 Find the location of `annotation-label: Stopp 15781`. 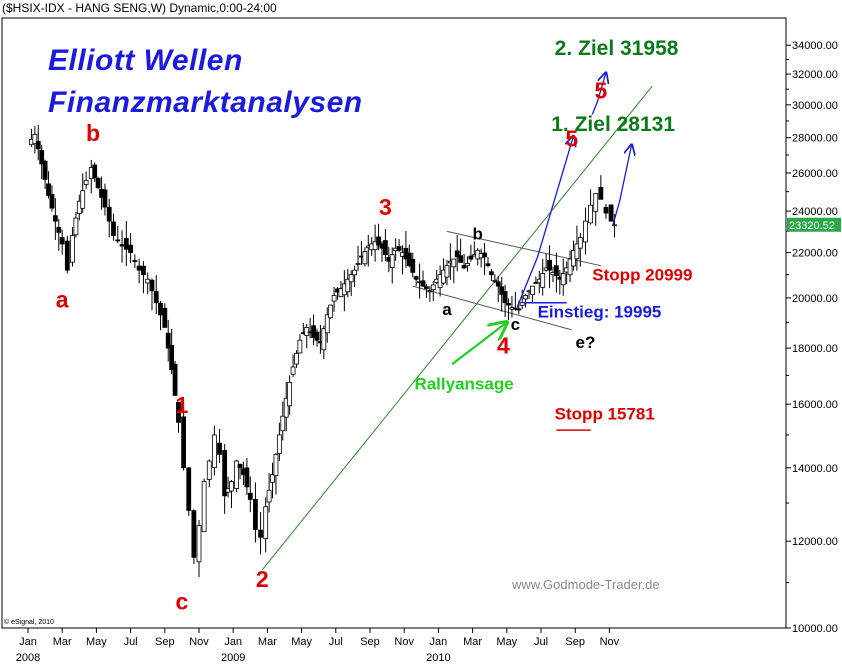

annotation-label: Stopp 15781 is located at coordinates (605, 413).